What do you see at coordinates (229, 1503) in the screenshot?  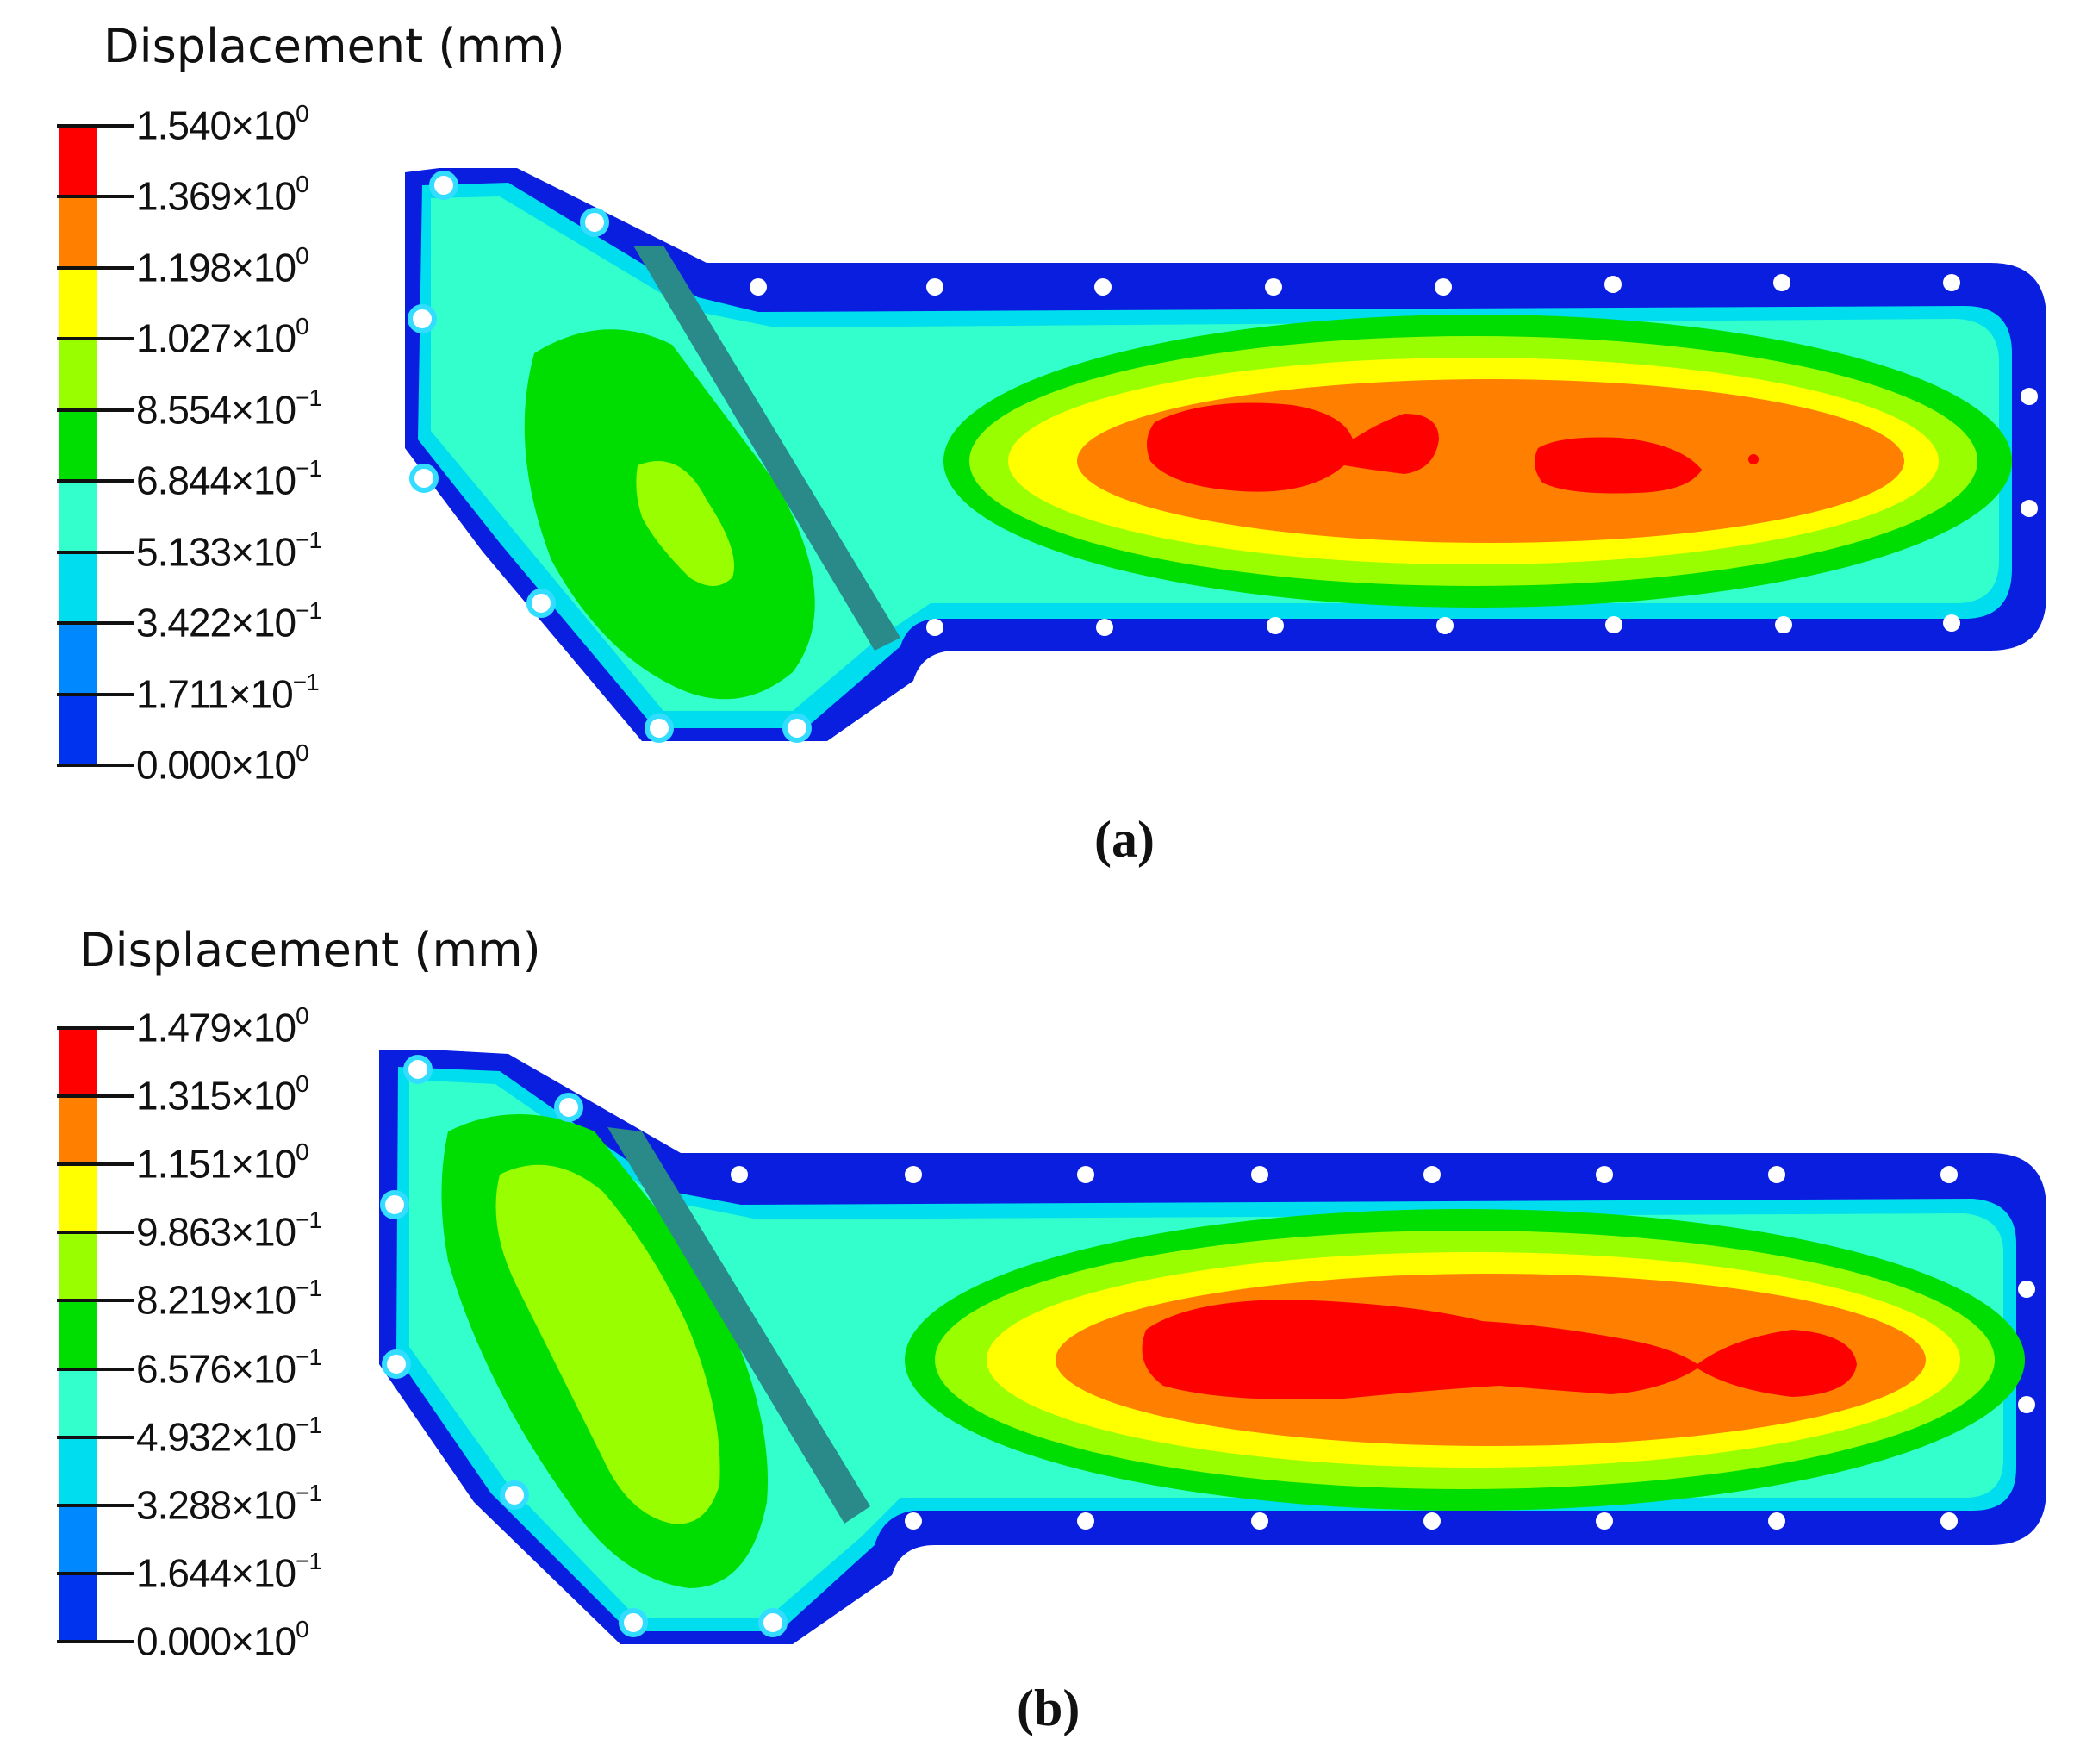 I see `legend-tick-label: 3.288×10⁻¹` at bounding box center [229, 1503].